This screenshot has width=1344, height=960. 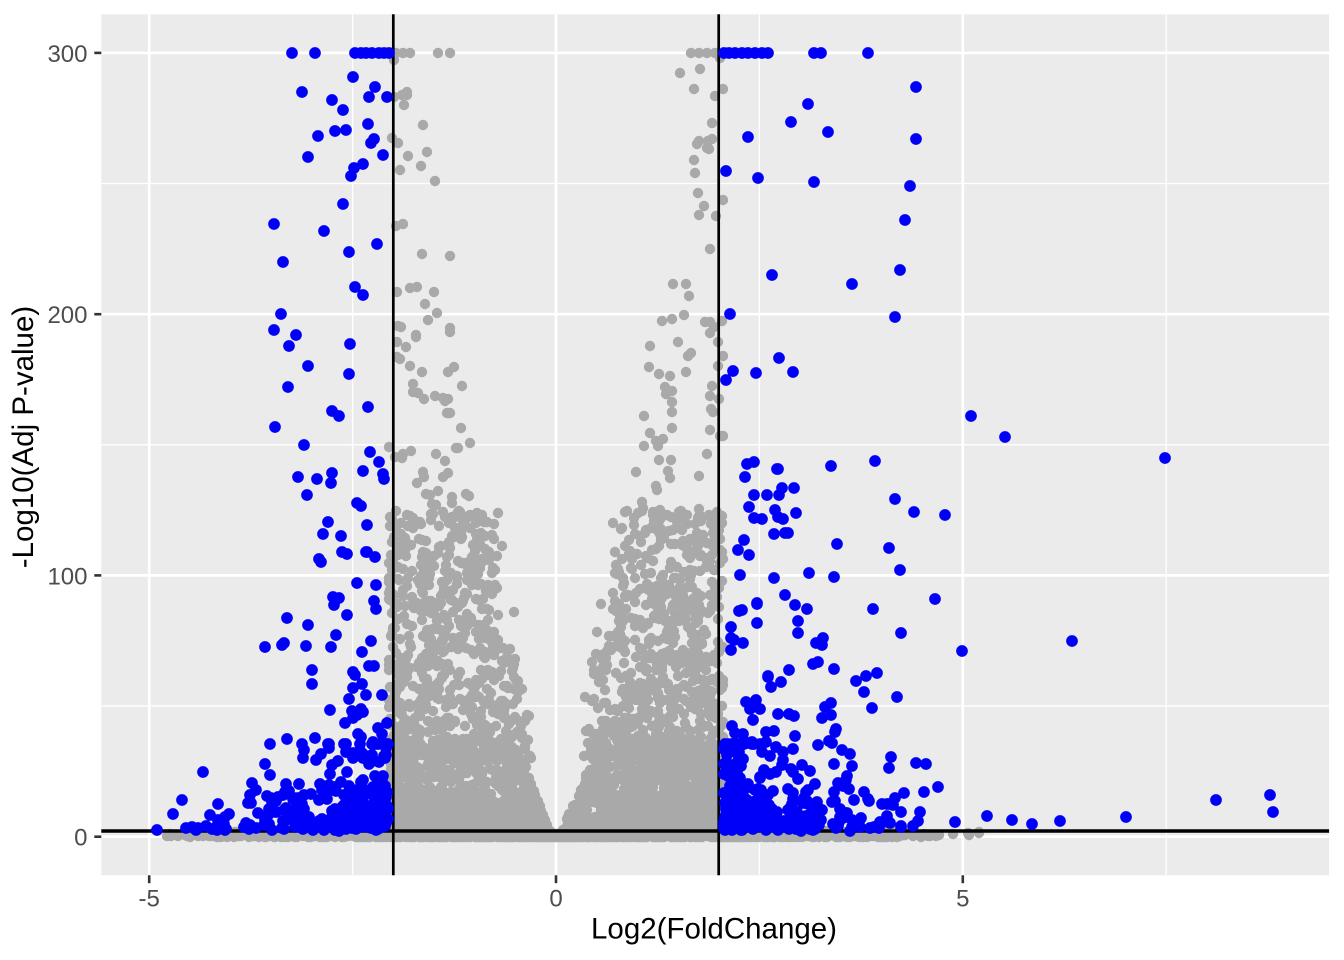 What do you see at coordinates (67, 54) in the screenshot?
I see `svg-text: 300` at bounding box center [67, 54].